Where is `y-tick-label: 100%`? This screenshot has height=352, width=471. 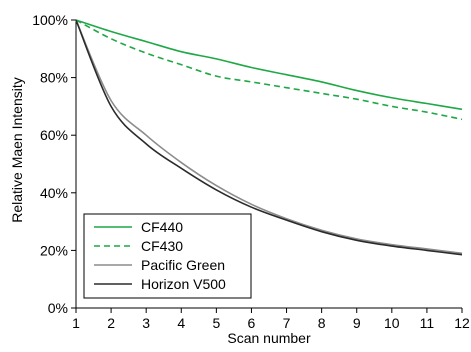
y-tick-label: 100% is located at coordinates (50, 20).